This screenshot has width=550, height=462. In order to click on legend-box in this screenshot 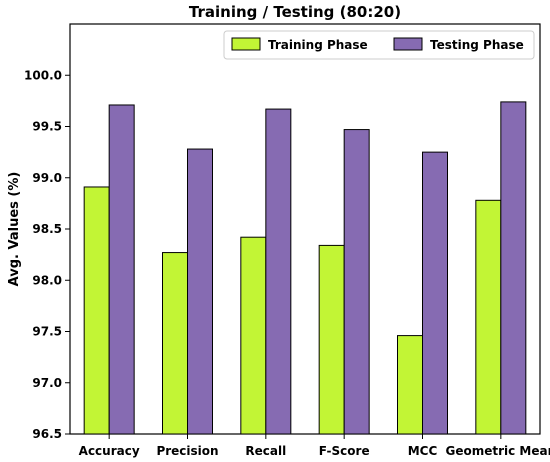, I will do `click(379, 45)`.